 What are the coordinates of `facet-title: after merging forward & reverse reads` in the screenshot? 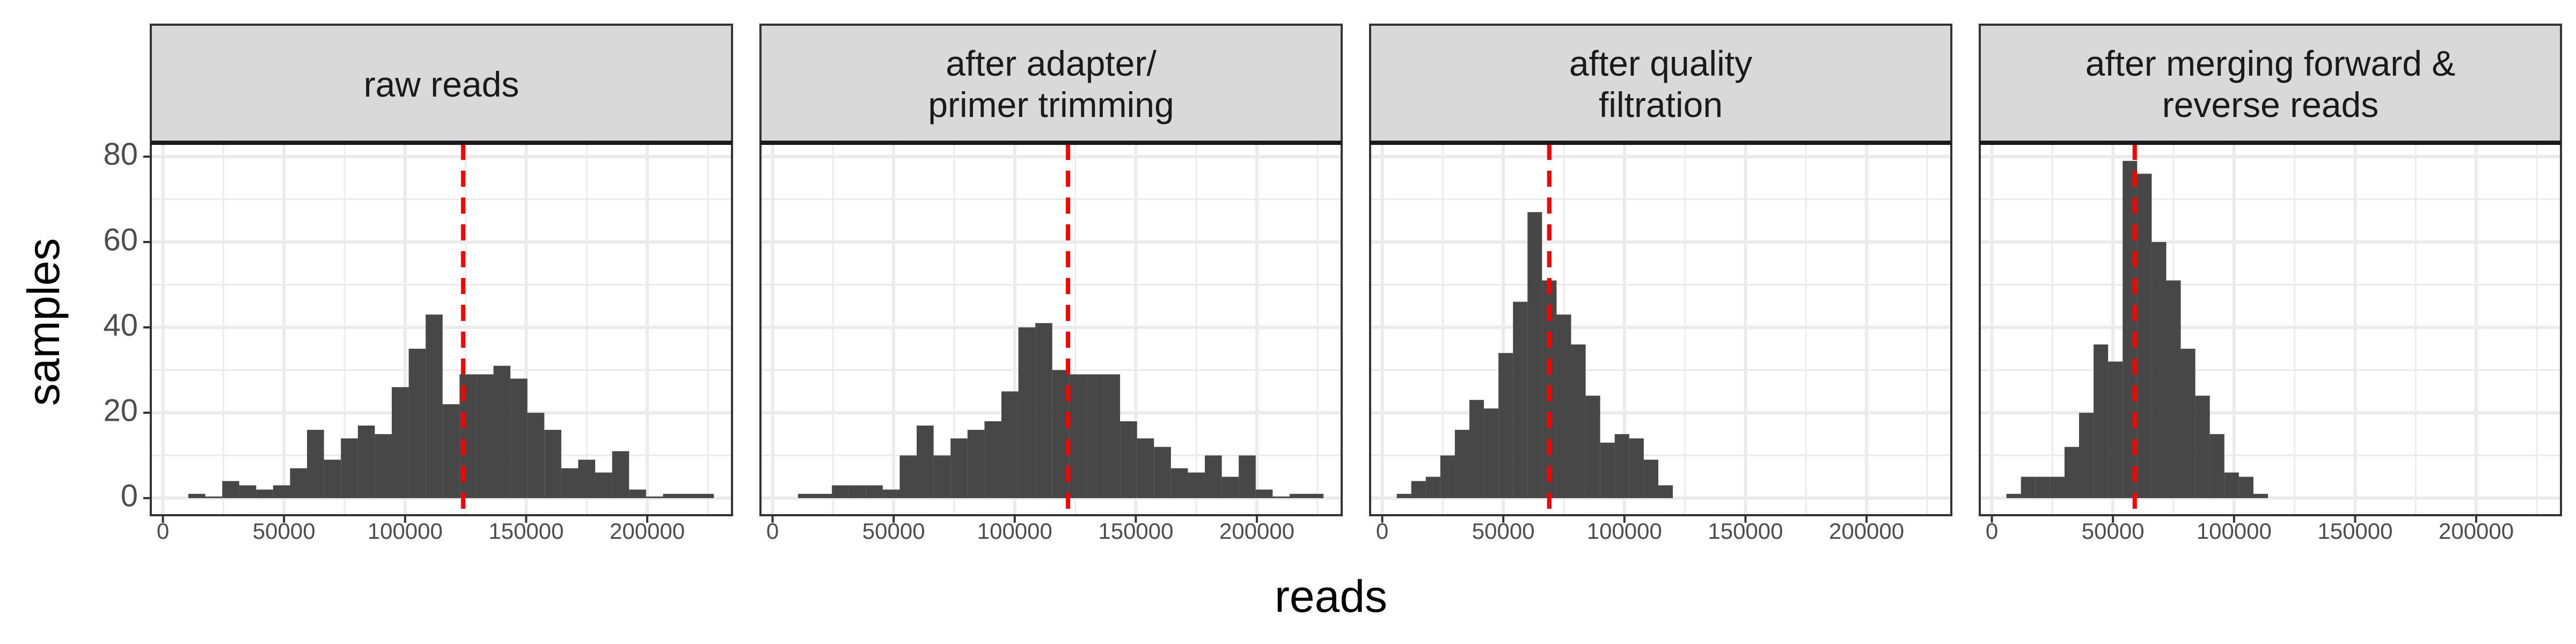 It's located at (2270, 84).